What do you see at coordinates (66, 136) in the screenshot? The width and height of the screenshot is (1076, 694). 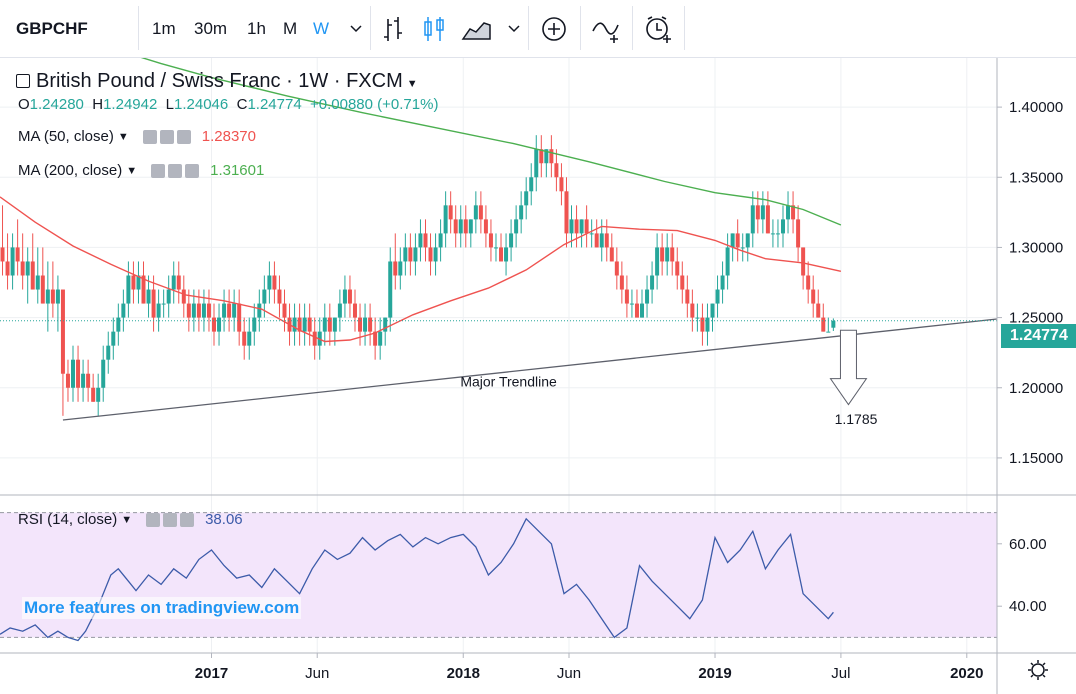 I see `ma50-label: MA (50, close)` at bounding box center [66, 136].